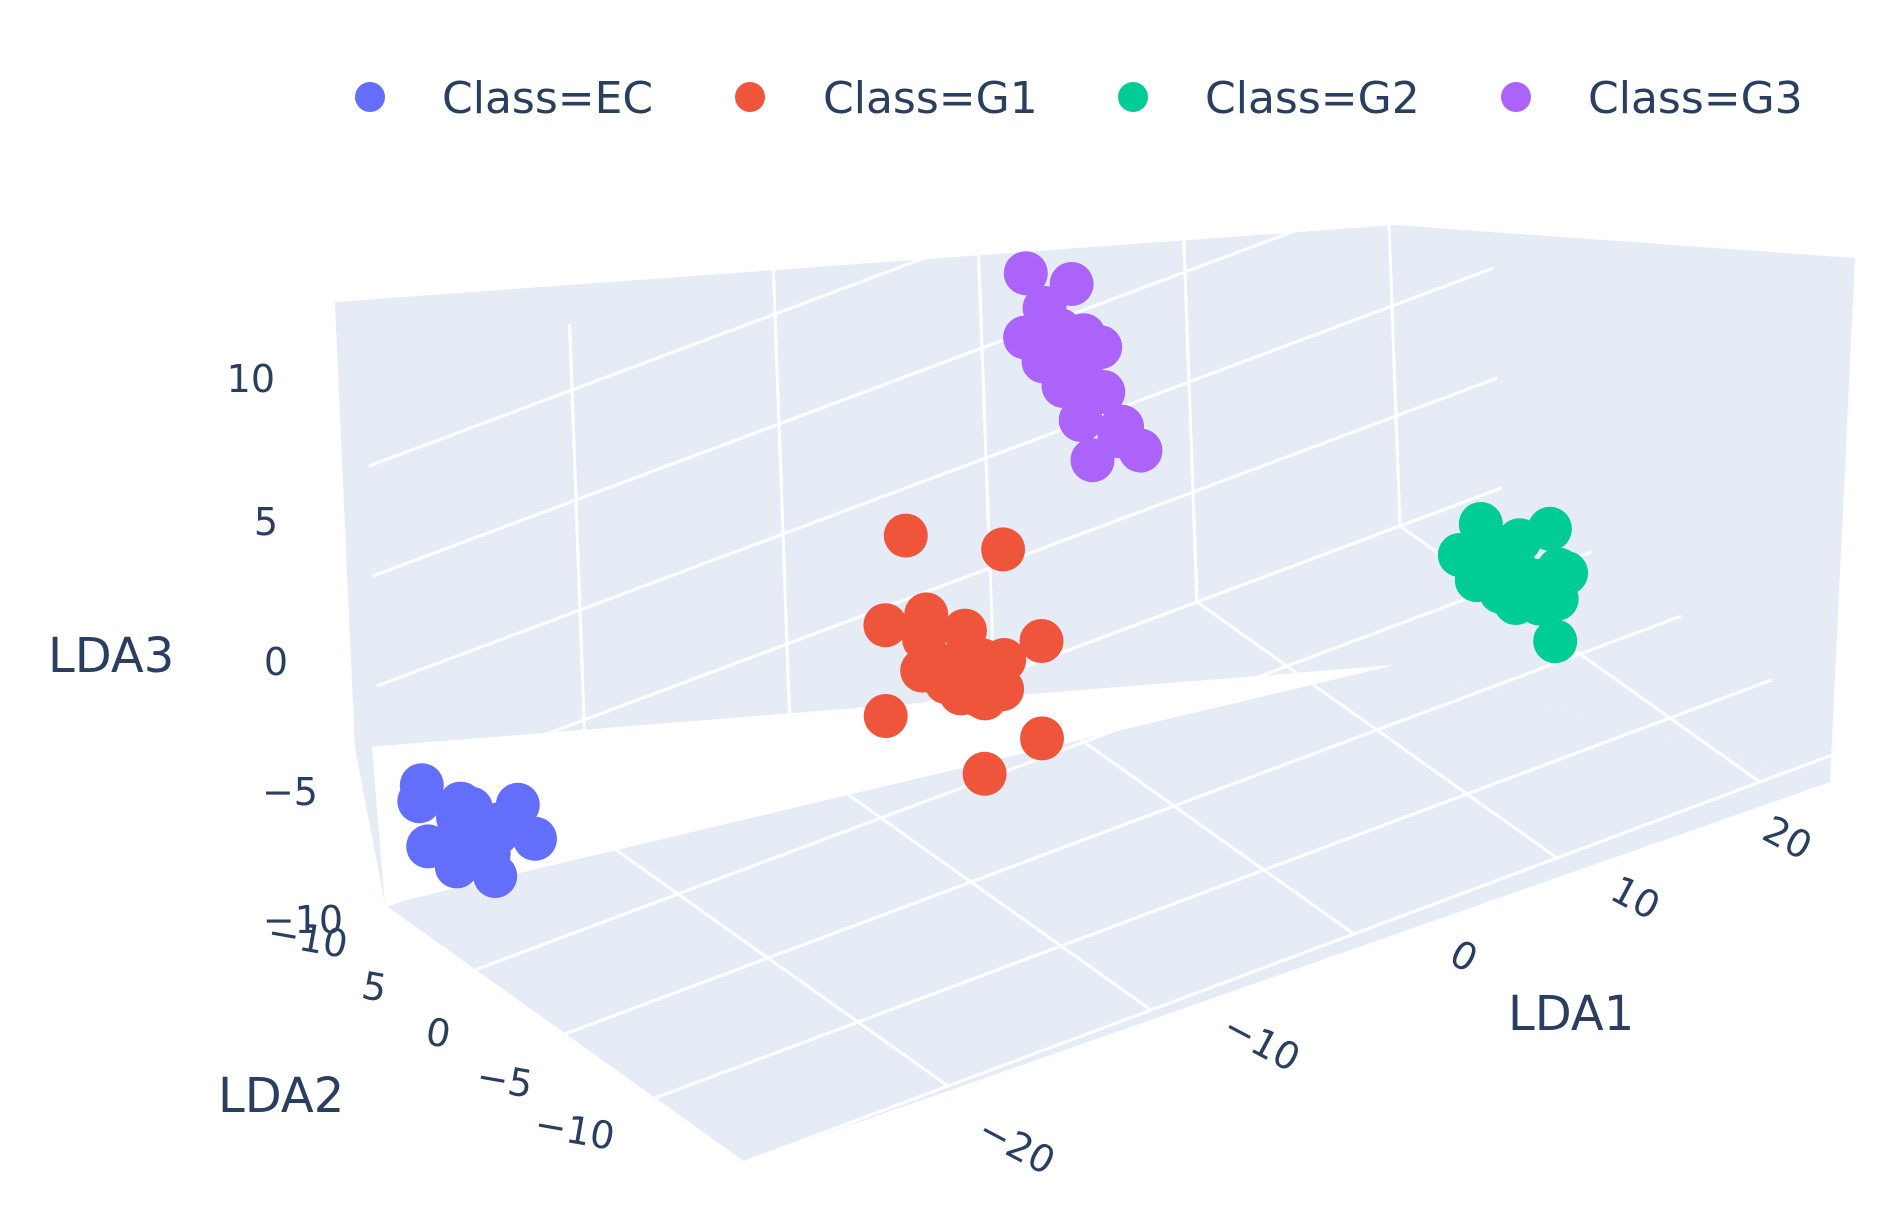  What do you see at coordinates (251, 379) in the screenshot?
I see `z-tick-10: 10` at bounding box center [251, 379].